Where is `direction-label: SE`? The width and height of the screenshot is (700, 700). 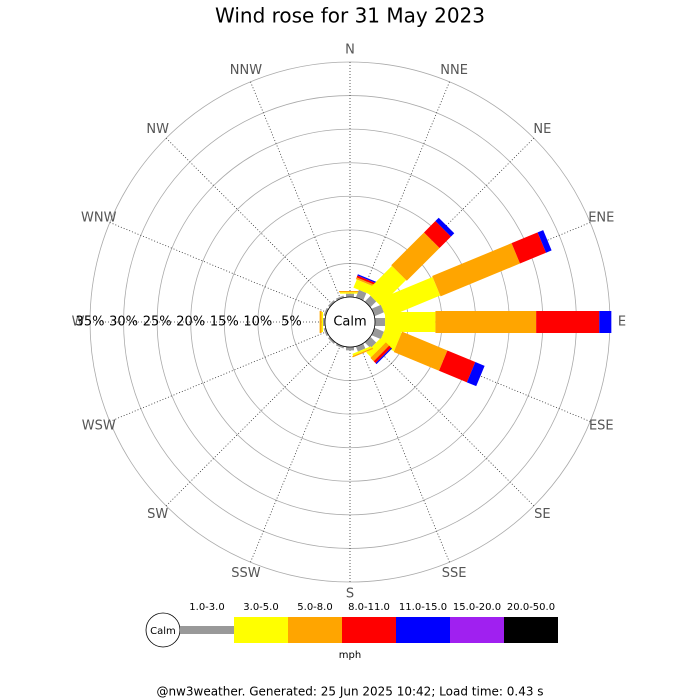
direction-label: SE is located at coordinates (542, 514).